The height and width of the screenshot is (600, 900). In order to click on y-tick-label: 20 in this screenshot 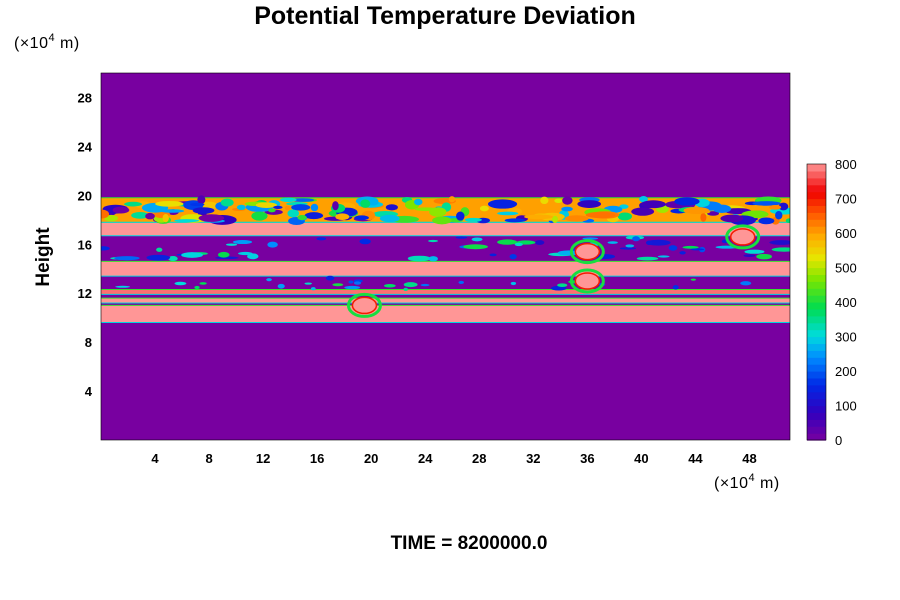, I will do `click(85, 195)`.